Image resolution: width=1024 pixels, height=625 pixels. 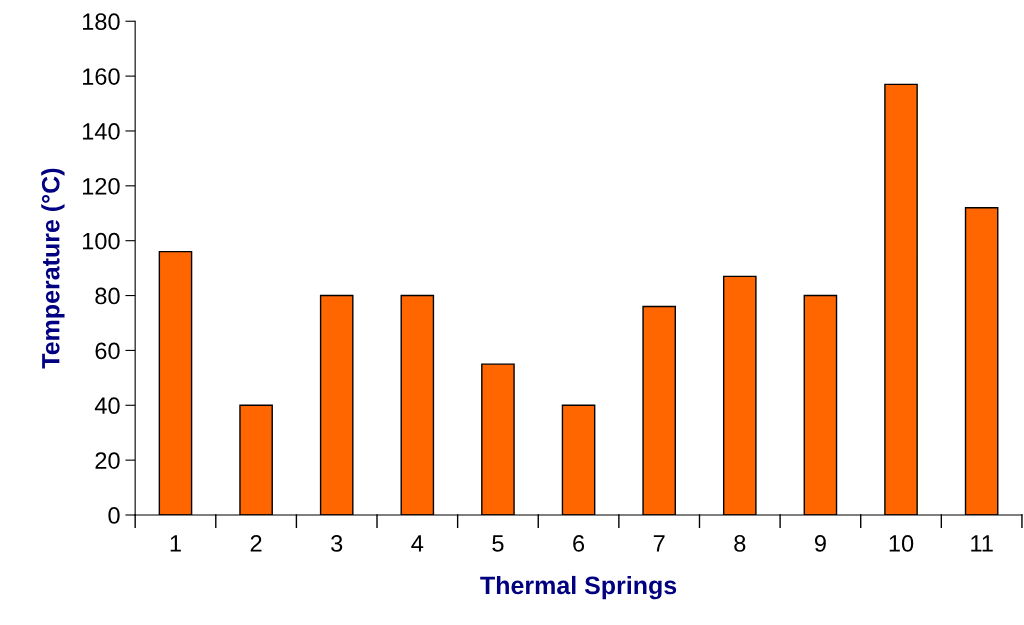 I want to click on x-tick-label: 11, so click(x=982, y=543).